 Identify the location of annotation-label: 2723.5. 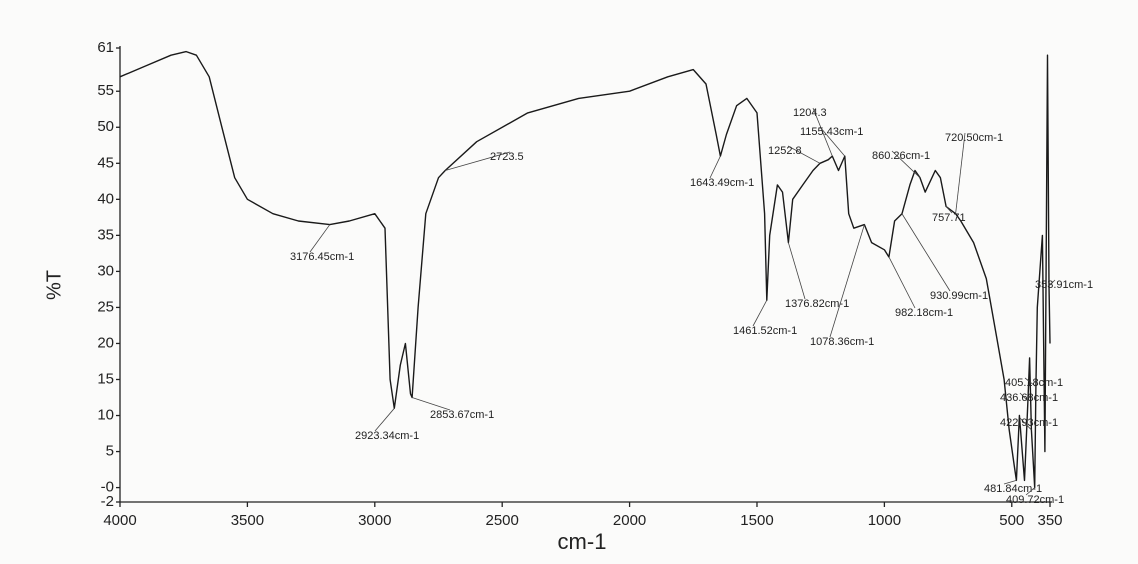
(507, 157).